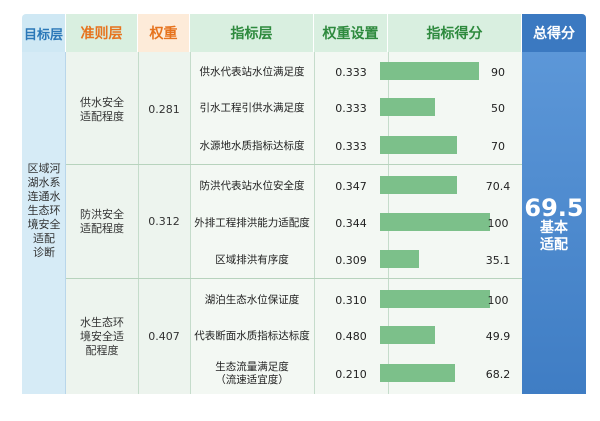  I want to click on target-column, so click(44, 223).